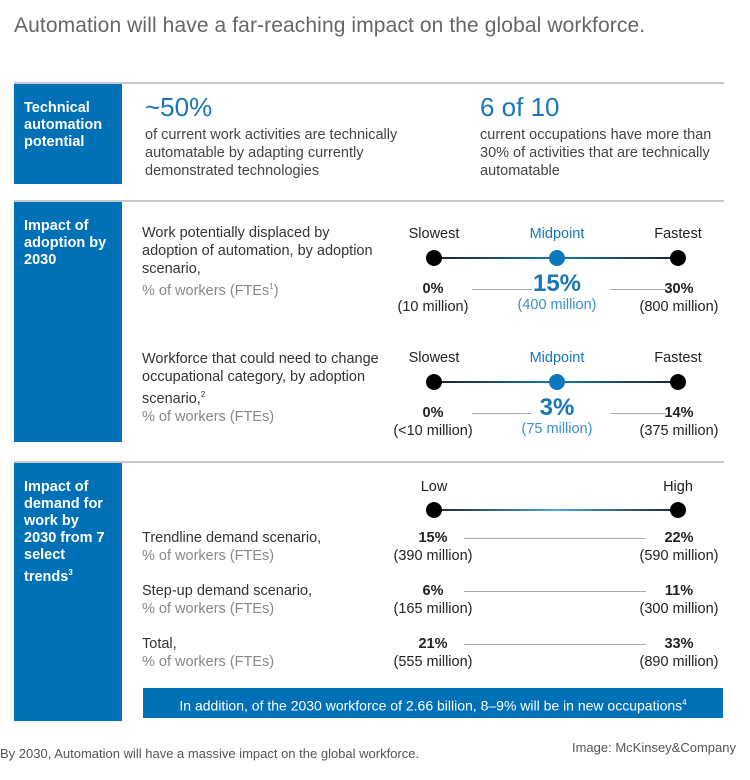  I want to click on header-slowest: Slowest, so click(434, 234).